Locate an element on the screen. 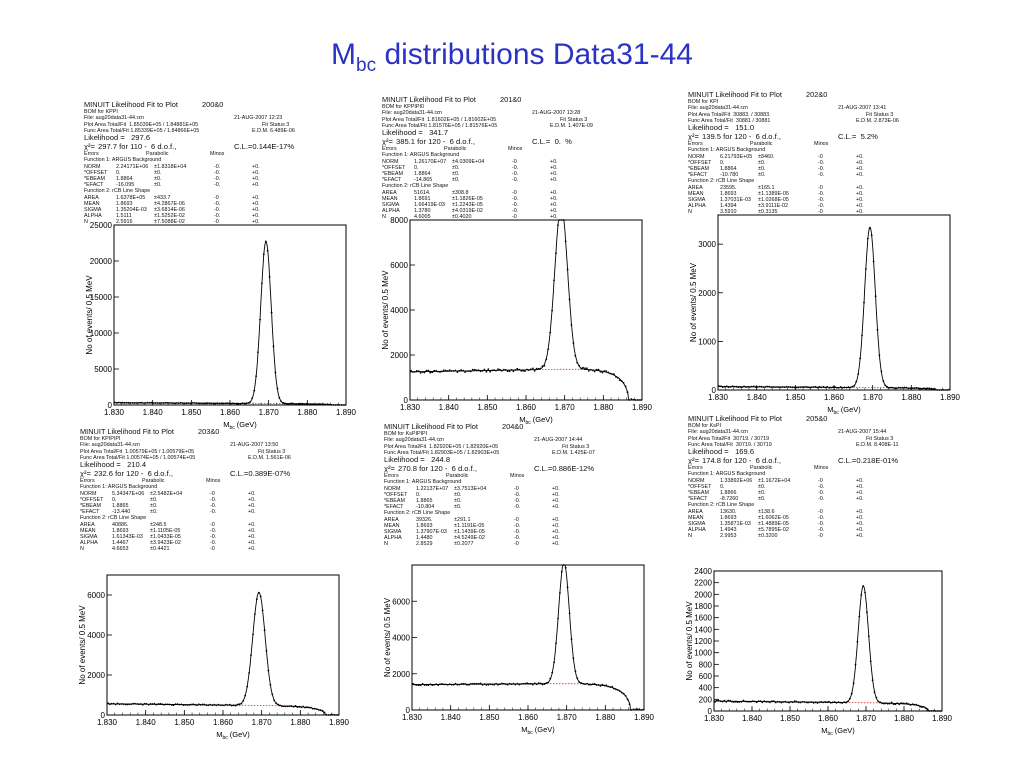 Image resolution: width=1024 pixels, height=768 pixels. param-row: MEAN 1.8691 ±1.1826E-05 -0. +0. is located at coordinates (507, 199).